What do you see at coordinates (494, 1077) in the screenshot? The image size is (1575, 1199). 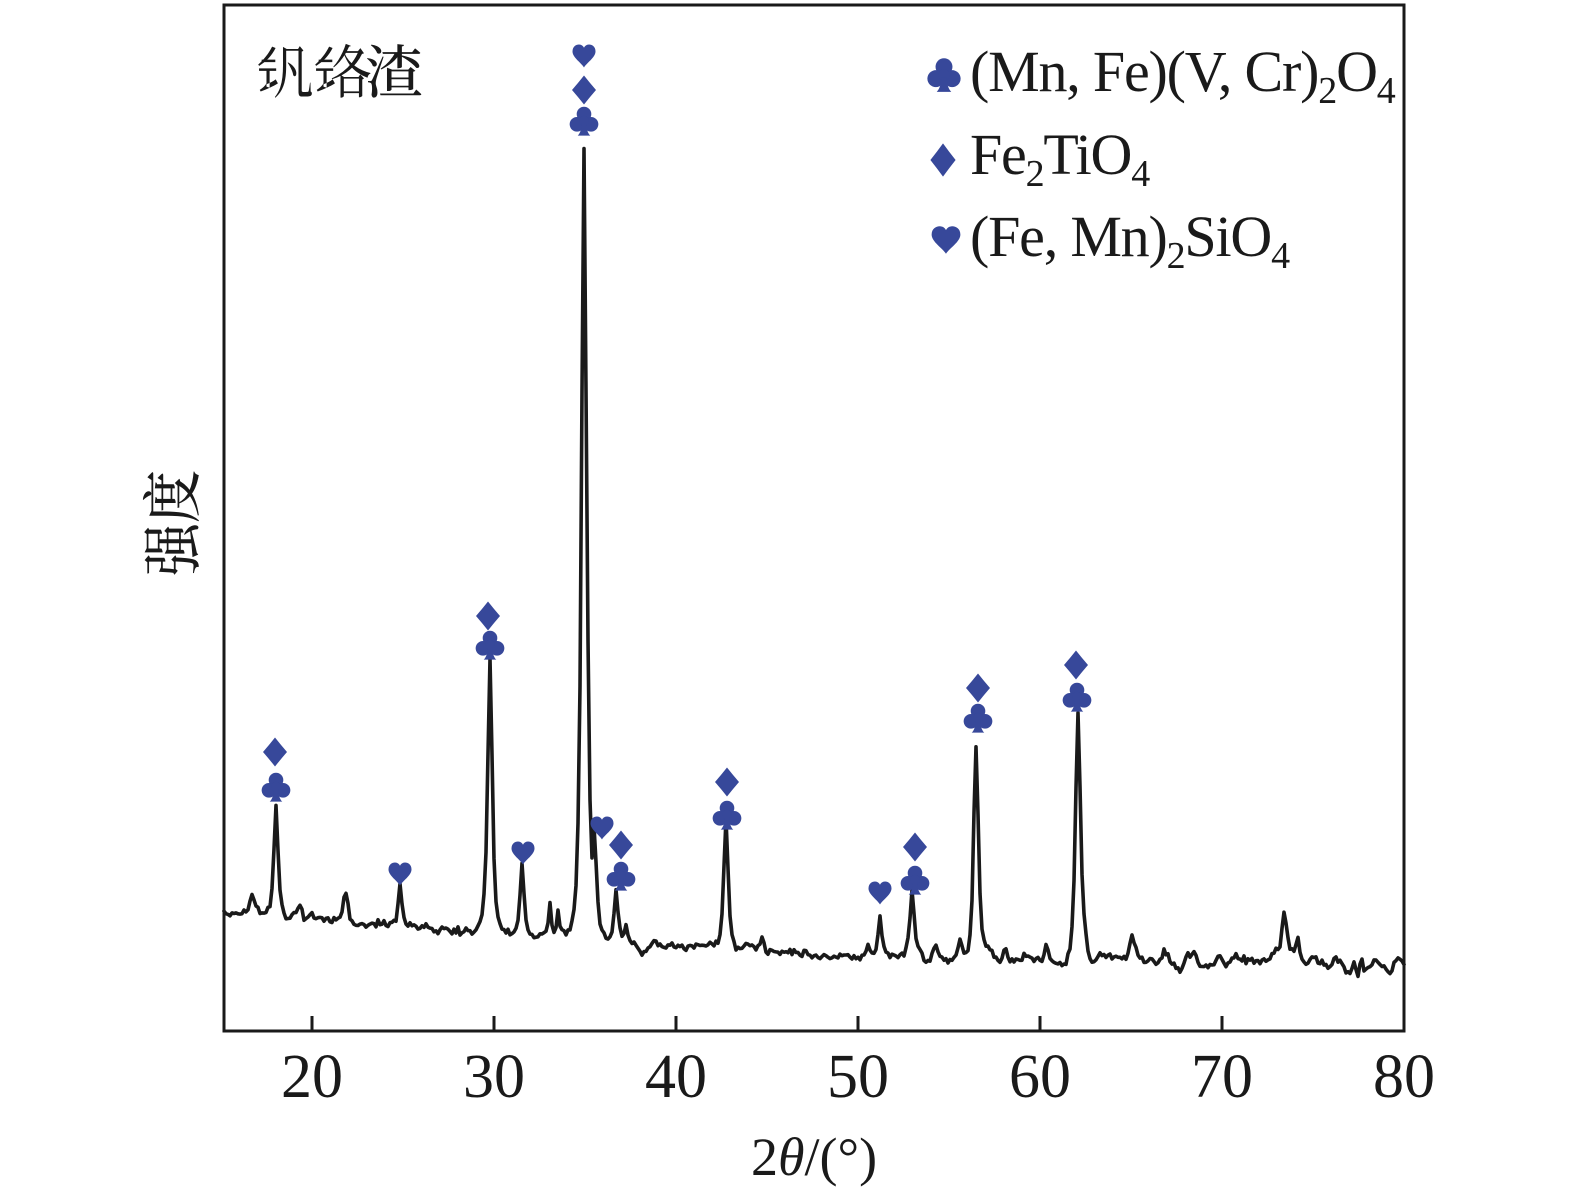 I see `svg-text: 30` at bounding box center [494, 1077].